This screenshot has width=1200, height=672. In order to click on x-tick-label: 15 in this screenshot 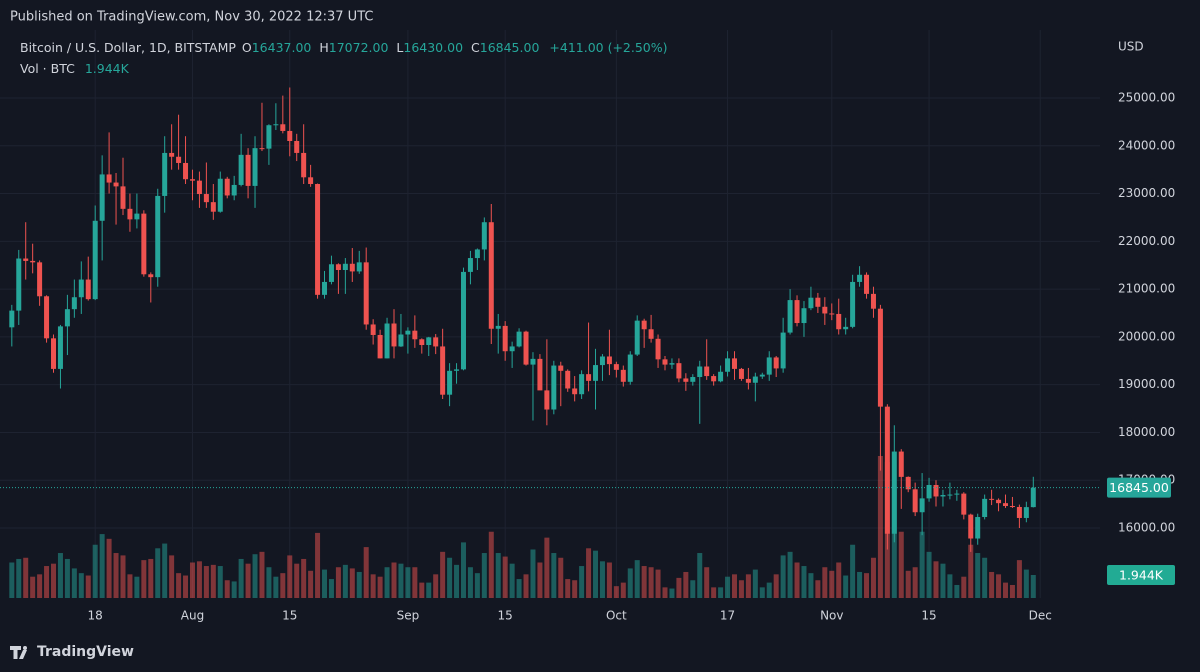, I will do `click(928, 616)`.